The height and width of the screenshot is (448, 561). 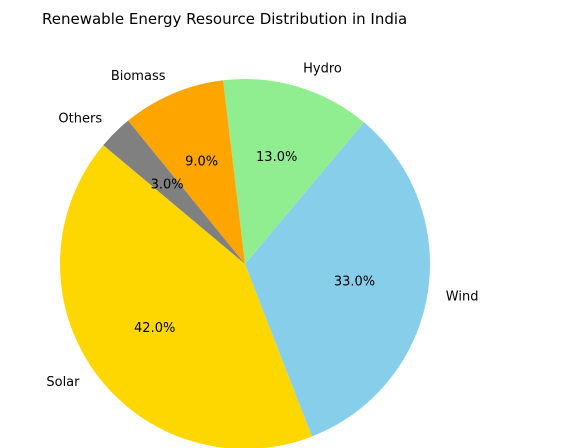 I want to click on pie-slice-others, so click(x=174, y=192).